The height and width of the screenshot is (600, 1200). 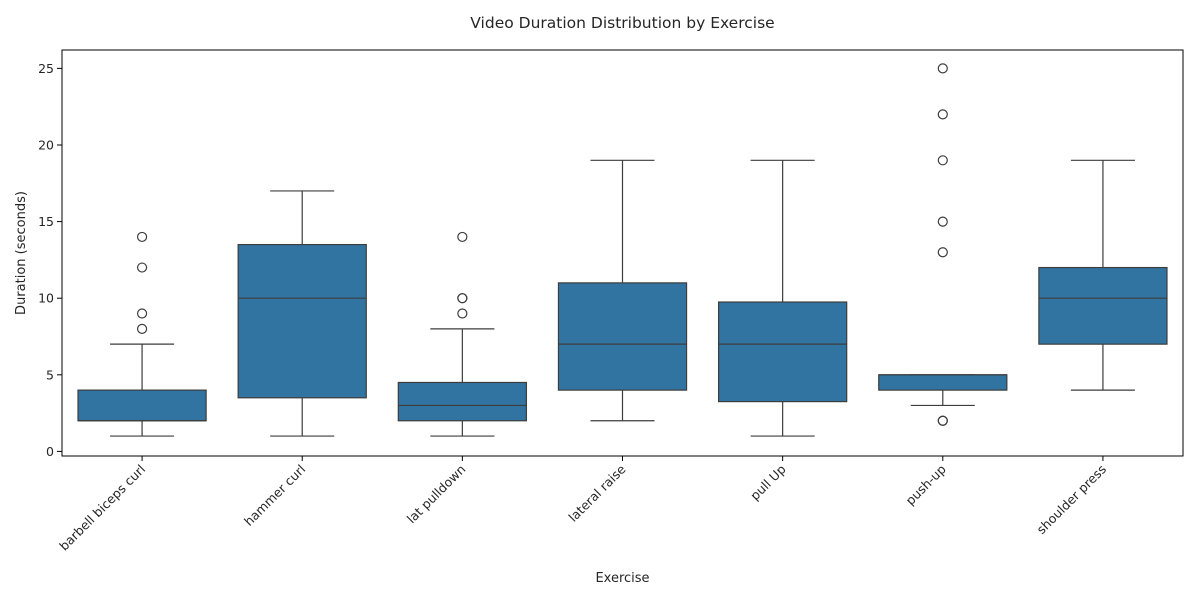 What do you see at coordinates (596, 492) in the screenshot?
I see `x-tick-label: lateral raise` at bounding box center [596, 492].